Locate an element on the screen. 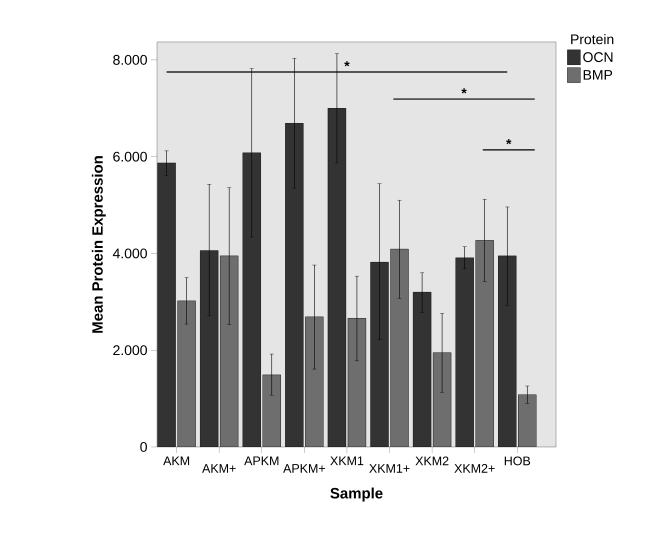 The width and height of the screenshot is (670, 545). legend-label: BMP is located at coordinates (598, 75).